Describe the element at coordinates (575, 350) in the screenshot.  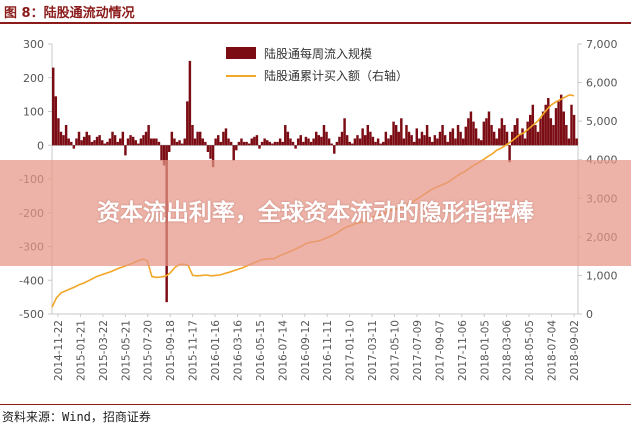
I see `x-tick-label: 2018-09-02` at that location.